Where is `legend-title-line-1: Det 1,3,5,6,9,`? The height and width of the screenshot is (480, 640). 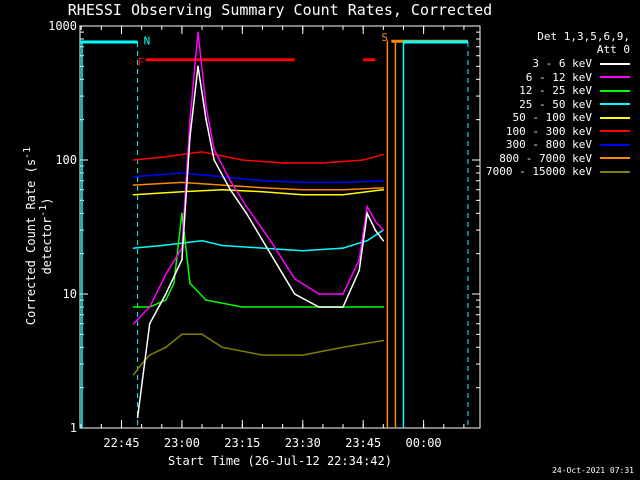 legend-title-line-1: Det 1,3,5,6,9, is located at coordinates (583, 36).